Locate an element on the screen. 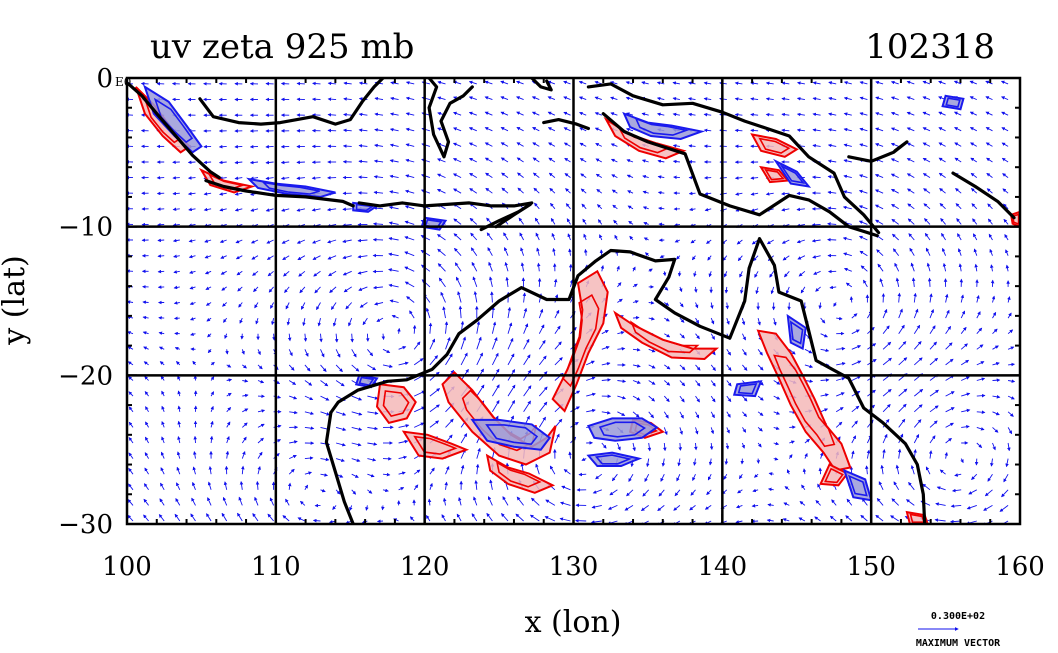 This screenshot has width=1058, height=653. vector-key-value: 0.300E+02 is located at coordinates (958, 616).